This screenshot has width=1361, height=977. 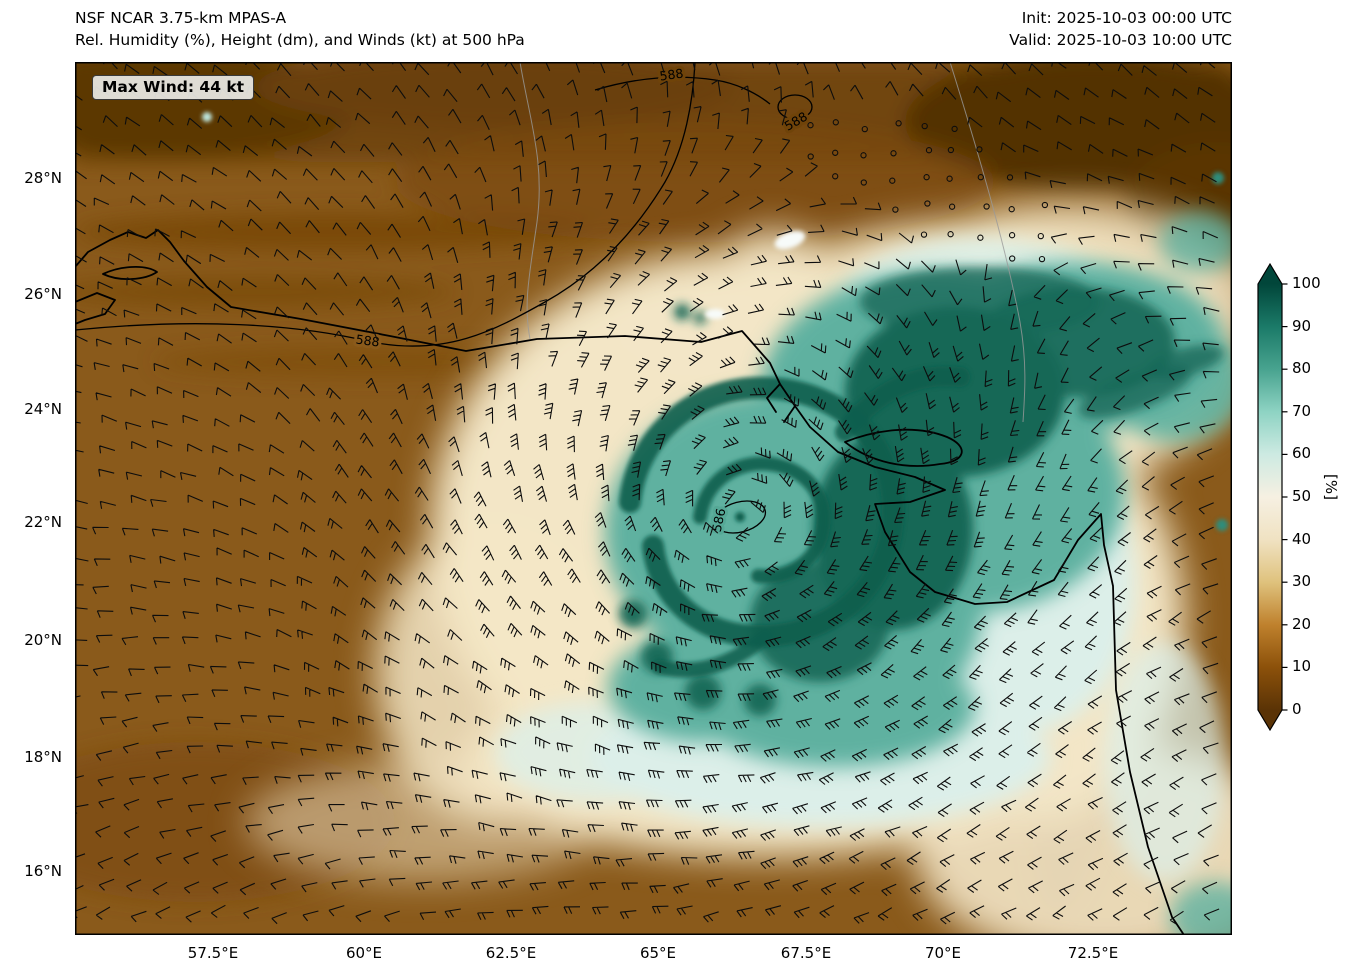 I want to click on cb-tick-50: 50, so click(x=1302, y=496).